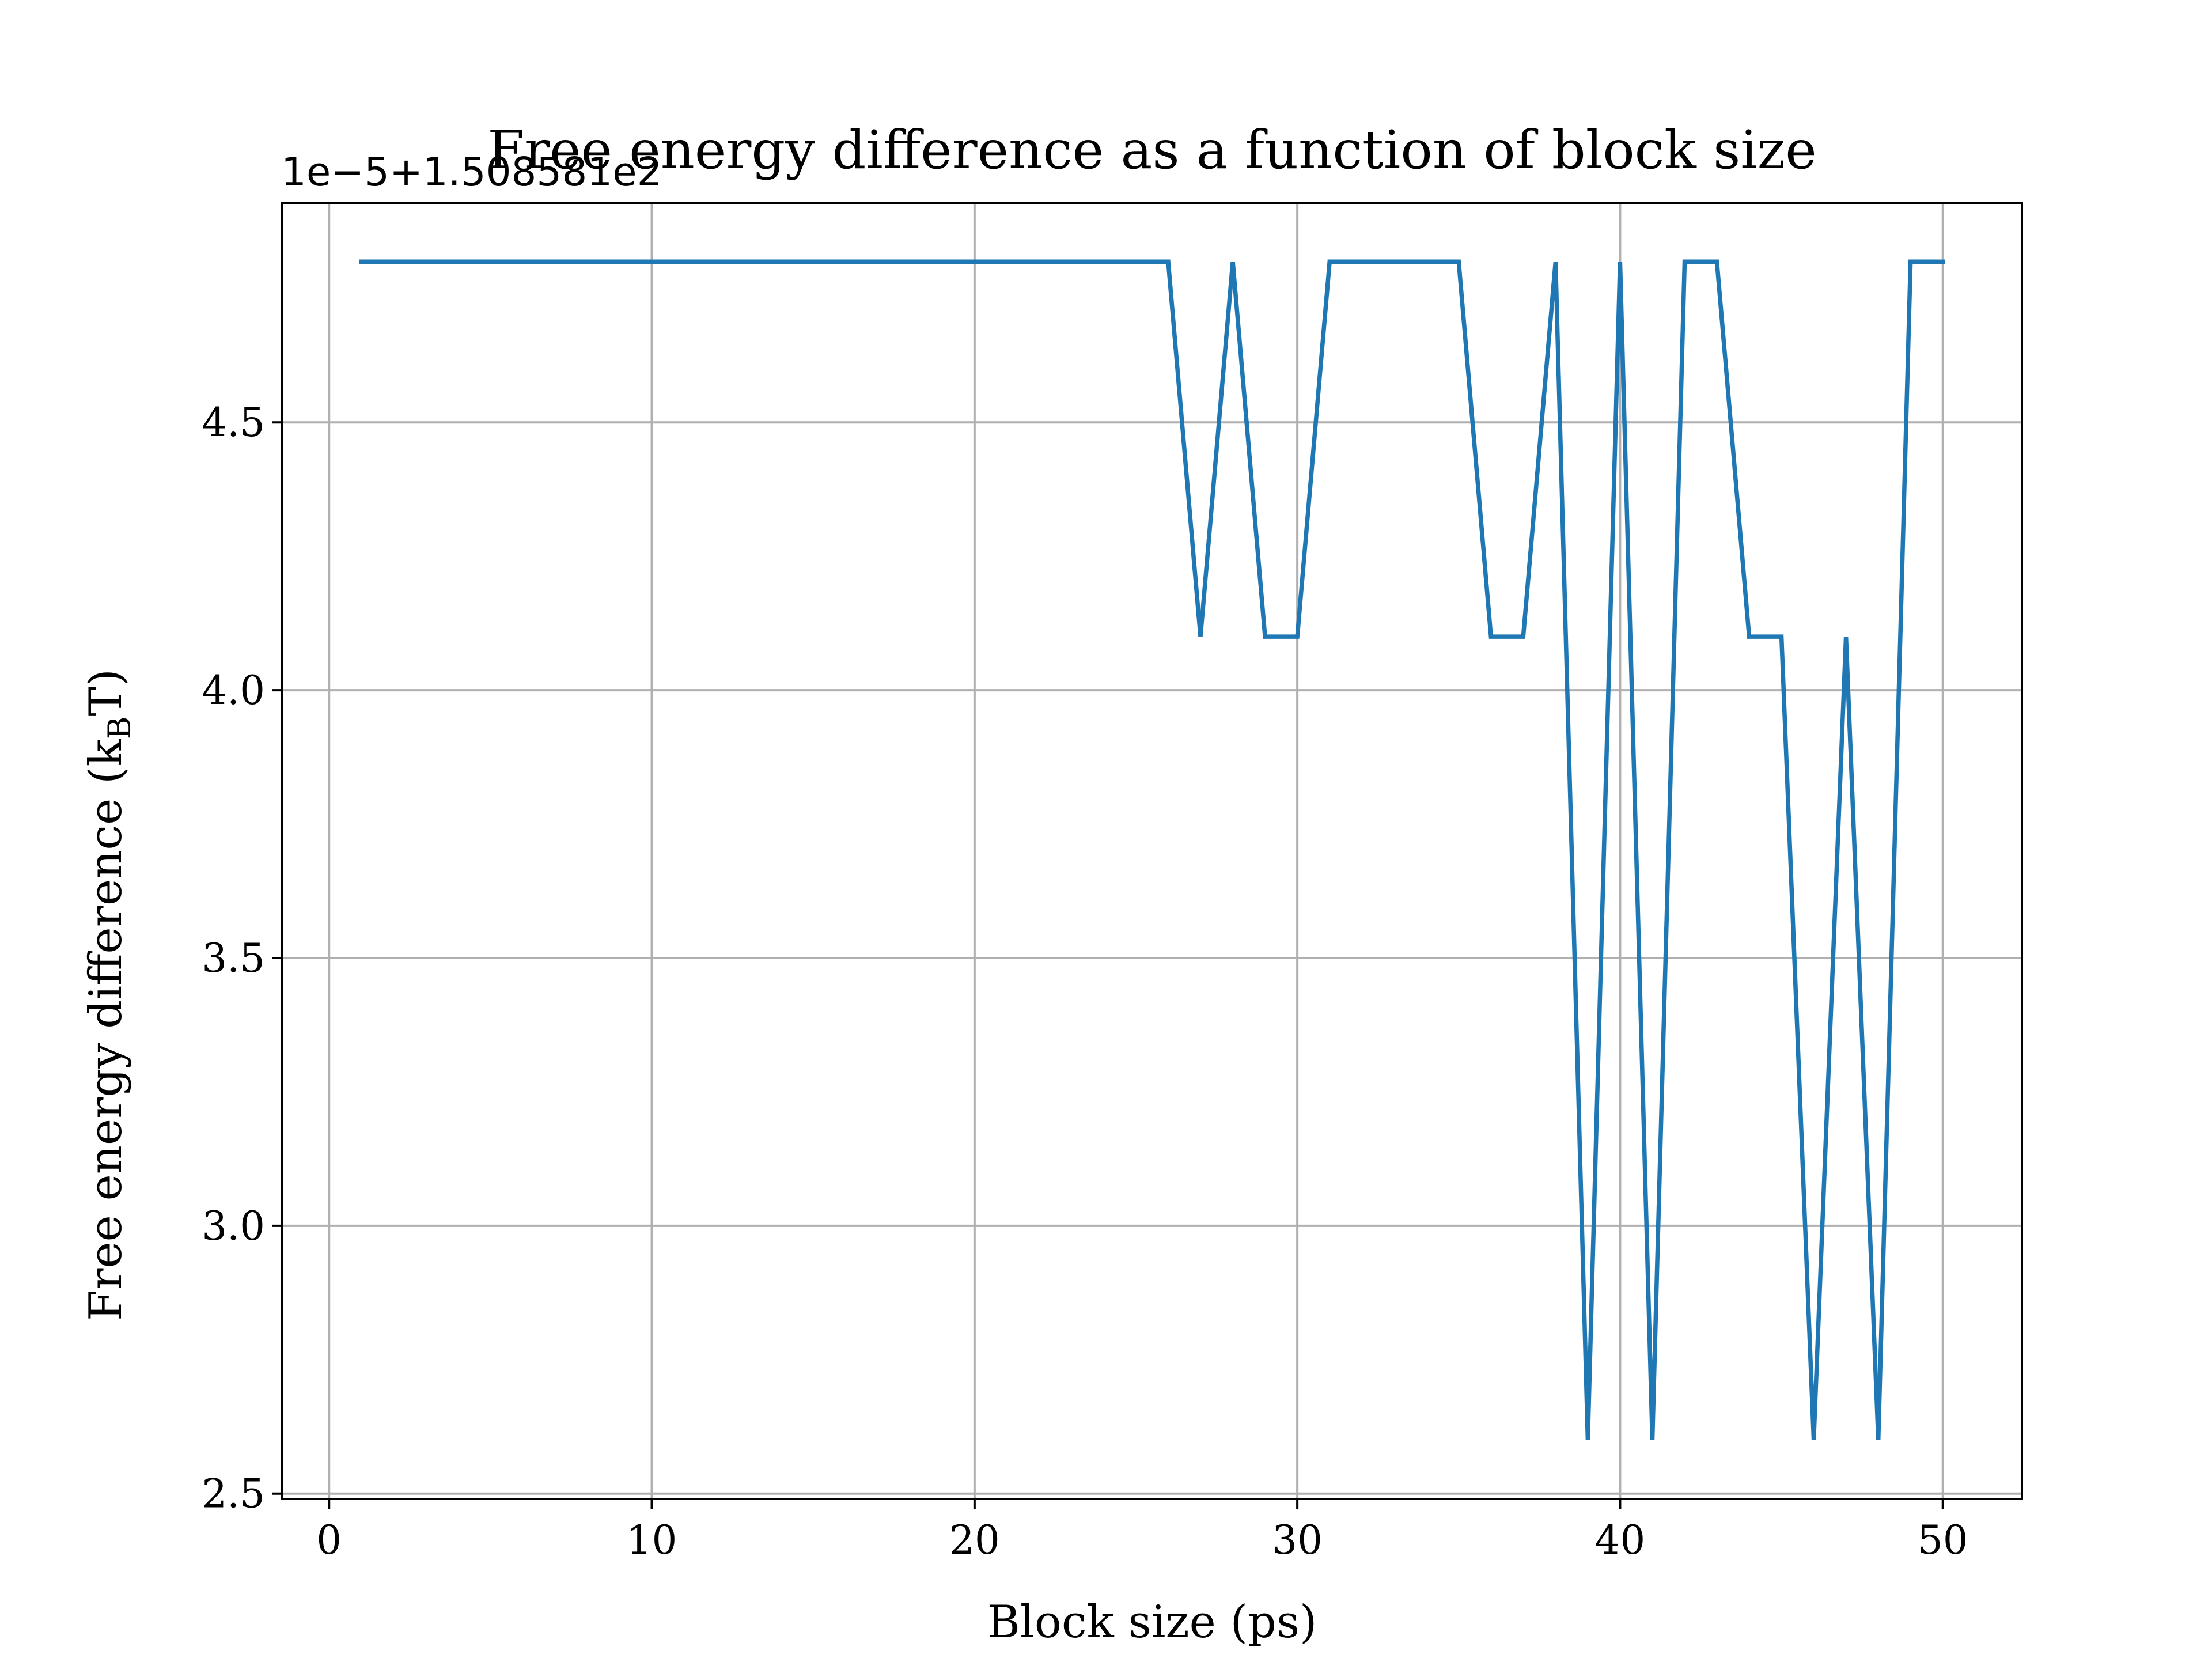 The image size is (2212, 1662). What do you see at coordinates (233, 959) in the screenshot?
I see `y-tick-label: 3.5` at bounding box center [233, 959].